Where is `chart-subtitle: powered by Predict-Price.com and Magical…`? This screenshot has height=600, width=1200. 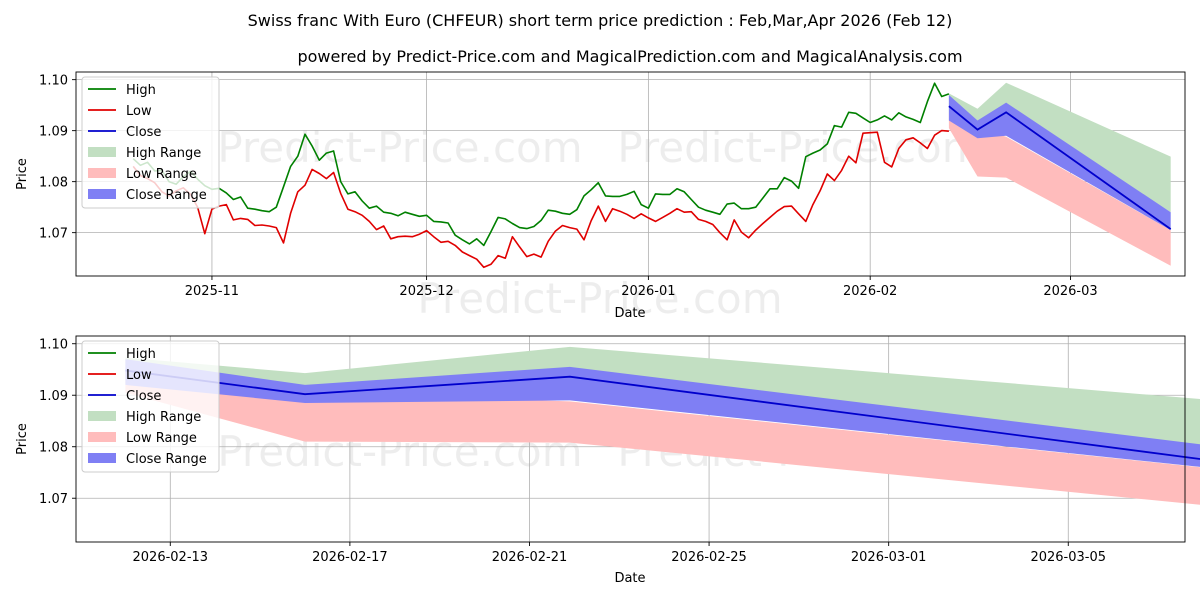 chart-subtitle: powered by Predict-Price.com and Magical… is located at coordinates (629, 56).